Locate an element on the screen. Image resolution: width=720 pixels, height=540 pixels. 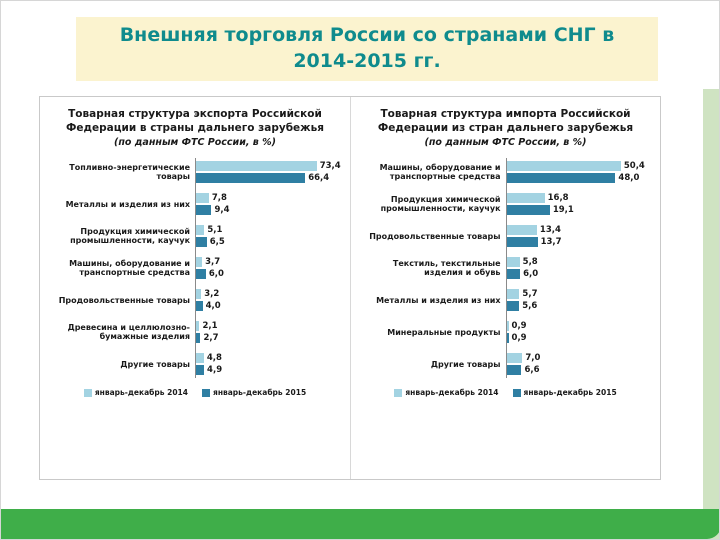
chart-row: Другие товары 7,0 6,6 is located at coordinates (505, 364).